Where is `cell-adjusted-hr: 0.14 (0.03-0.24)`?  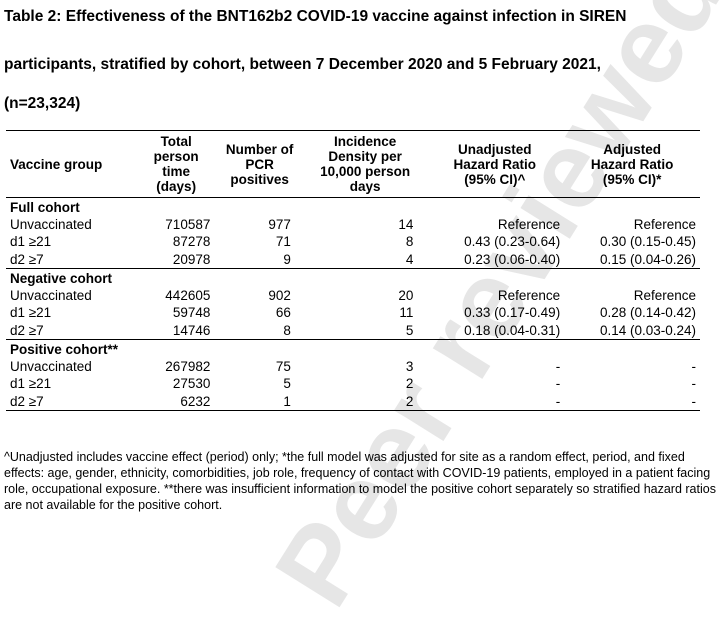
cell-adjusted-hr: 0.14 (0.03-0.24) is located at coordinates (647, 330).